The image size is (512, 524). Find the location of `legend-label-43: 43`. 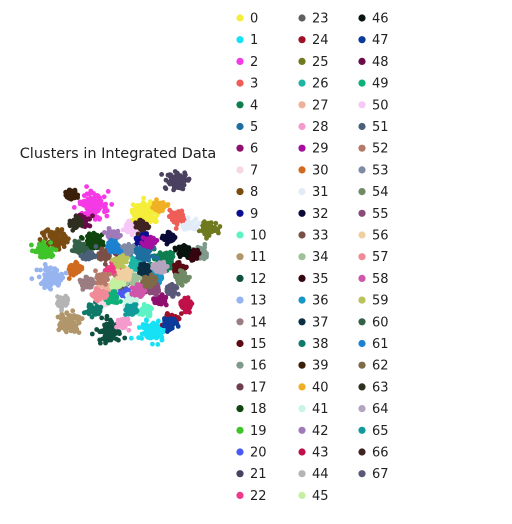

legend-label-43: 43 is located at coordinates (320, 453).